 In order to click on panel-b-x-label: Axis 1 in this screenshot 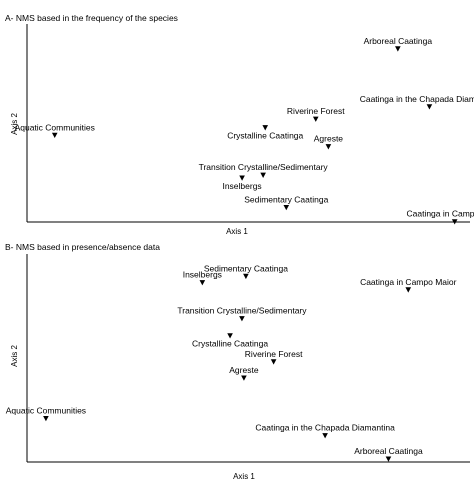, I will do `click(244, 476)`.